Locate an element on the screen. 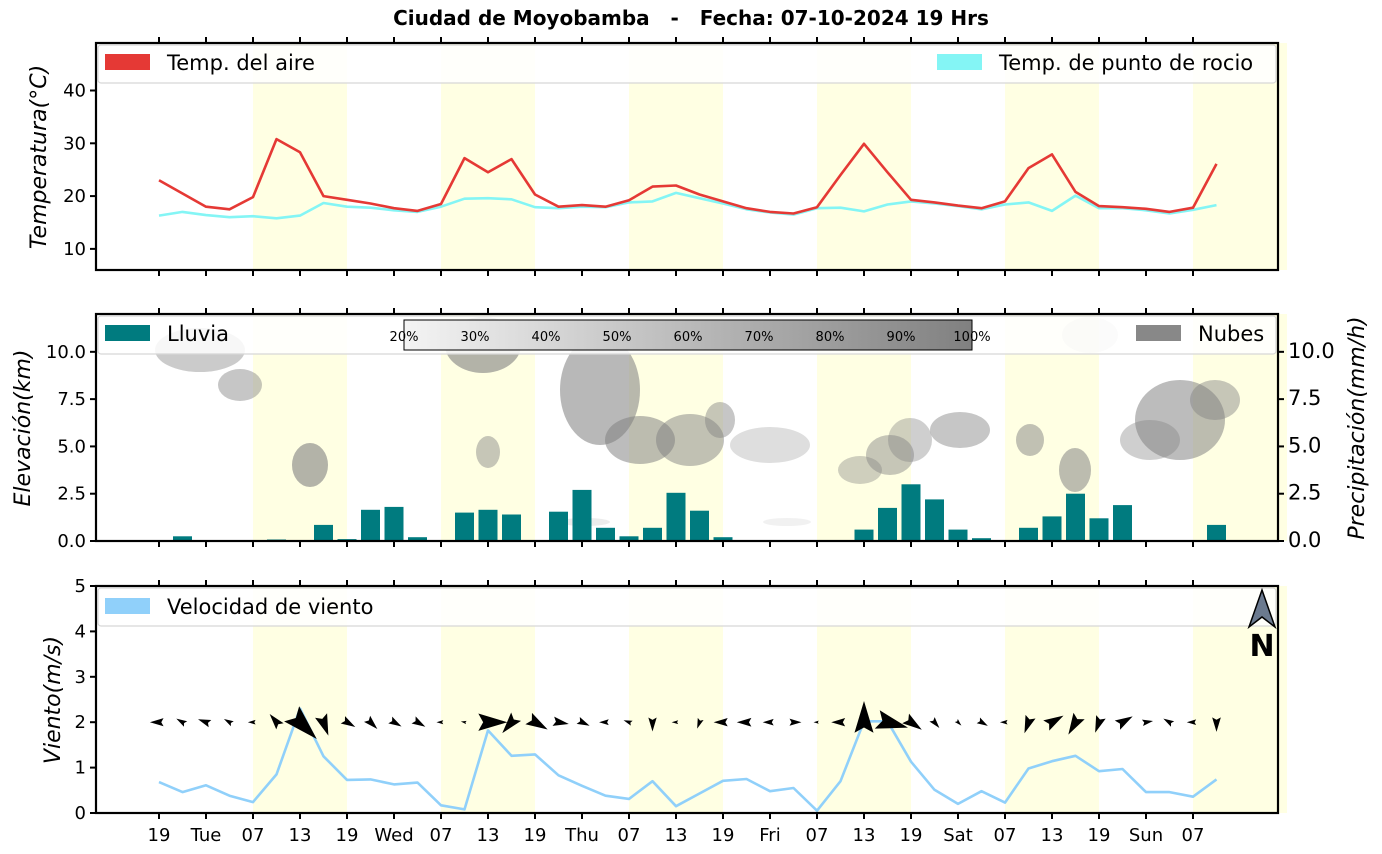 Image resolution: width=1382 pixels, height=854 pixels. y-tick-label: 4 is located at coordinates (80, 631).